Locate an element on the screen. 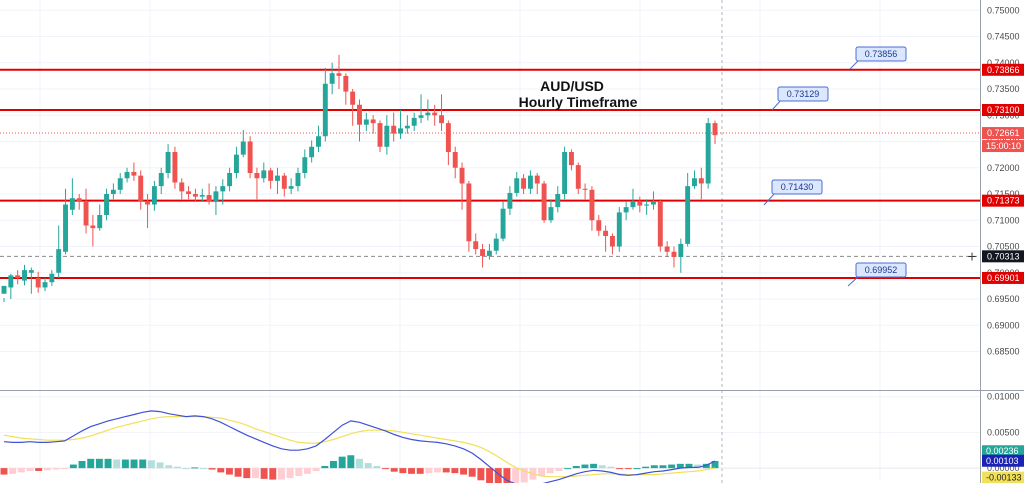 Image resolution: width=1024 pixels, height=483 pixels. y-tick-label: 0.70500 is located at coordinates (1003, 247).